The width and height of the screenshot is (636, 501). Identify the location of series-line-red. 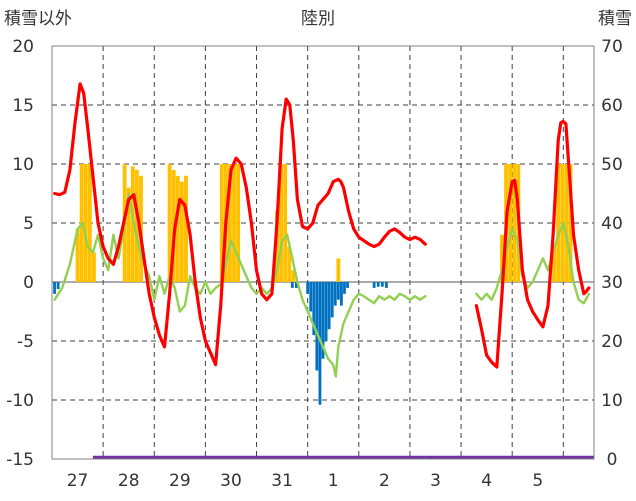
(532, 244).